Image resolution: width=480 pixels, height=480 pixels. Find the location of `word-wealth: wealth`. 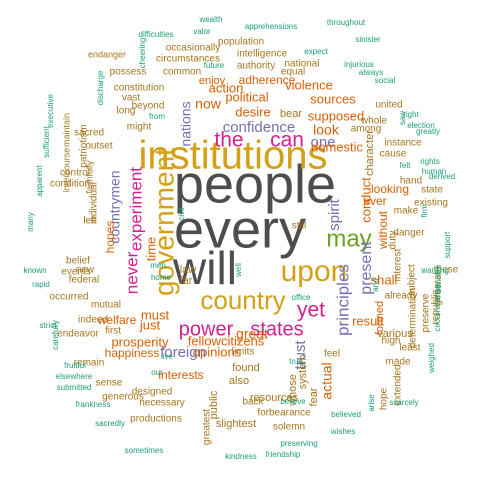

word-wealth: wealth is located at coordinates (210, 19).